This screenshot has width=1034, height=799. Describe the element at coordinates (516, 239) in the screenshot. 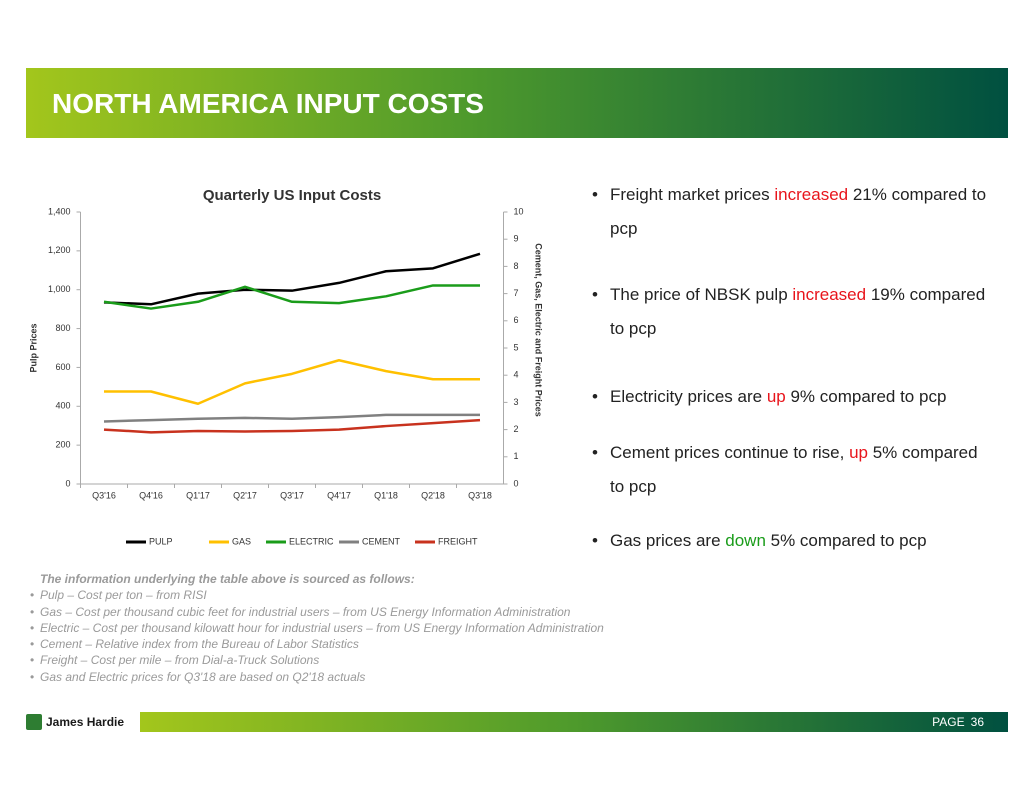

I see `y2-tick-label: 9` at that location.